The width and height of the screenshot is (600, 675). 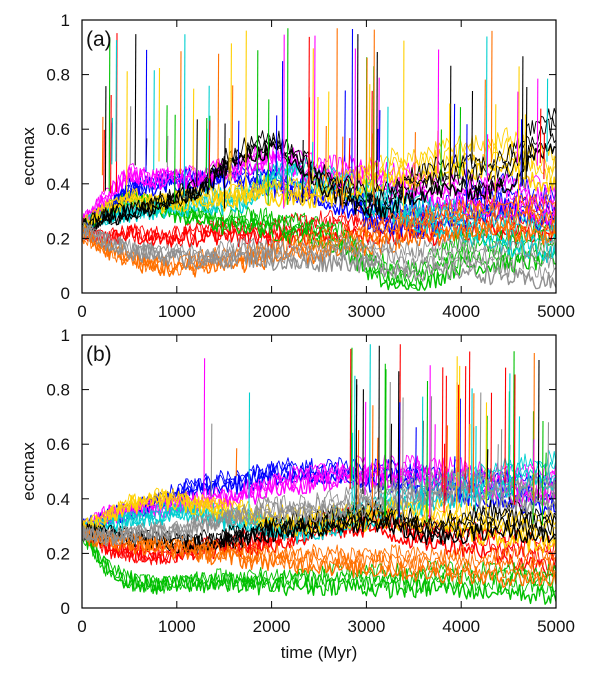 I want to click on x-tick-label: 0, so click(x=81, y=626).